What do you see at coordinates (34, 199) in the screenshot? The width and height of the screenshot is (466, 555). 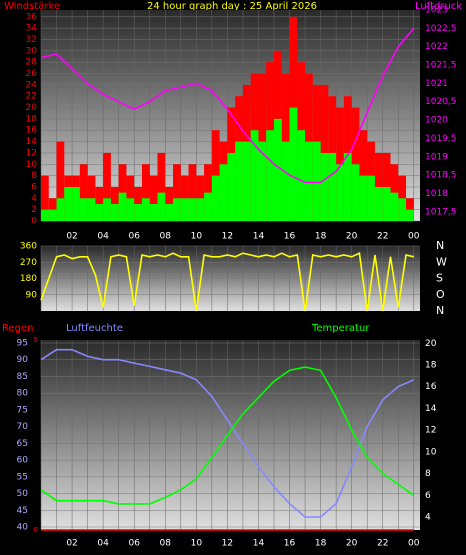 I see `y-tick-label: 4` at bounding box center [34, 199].